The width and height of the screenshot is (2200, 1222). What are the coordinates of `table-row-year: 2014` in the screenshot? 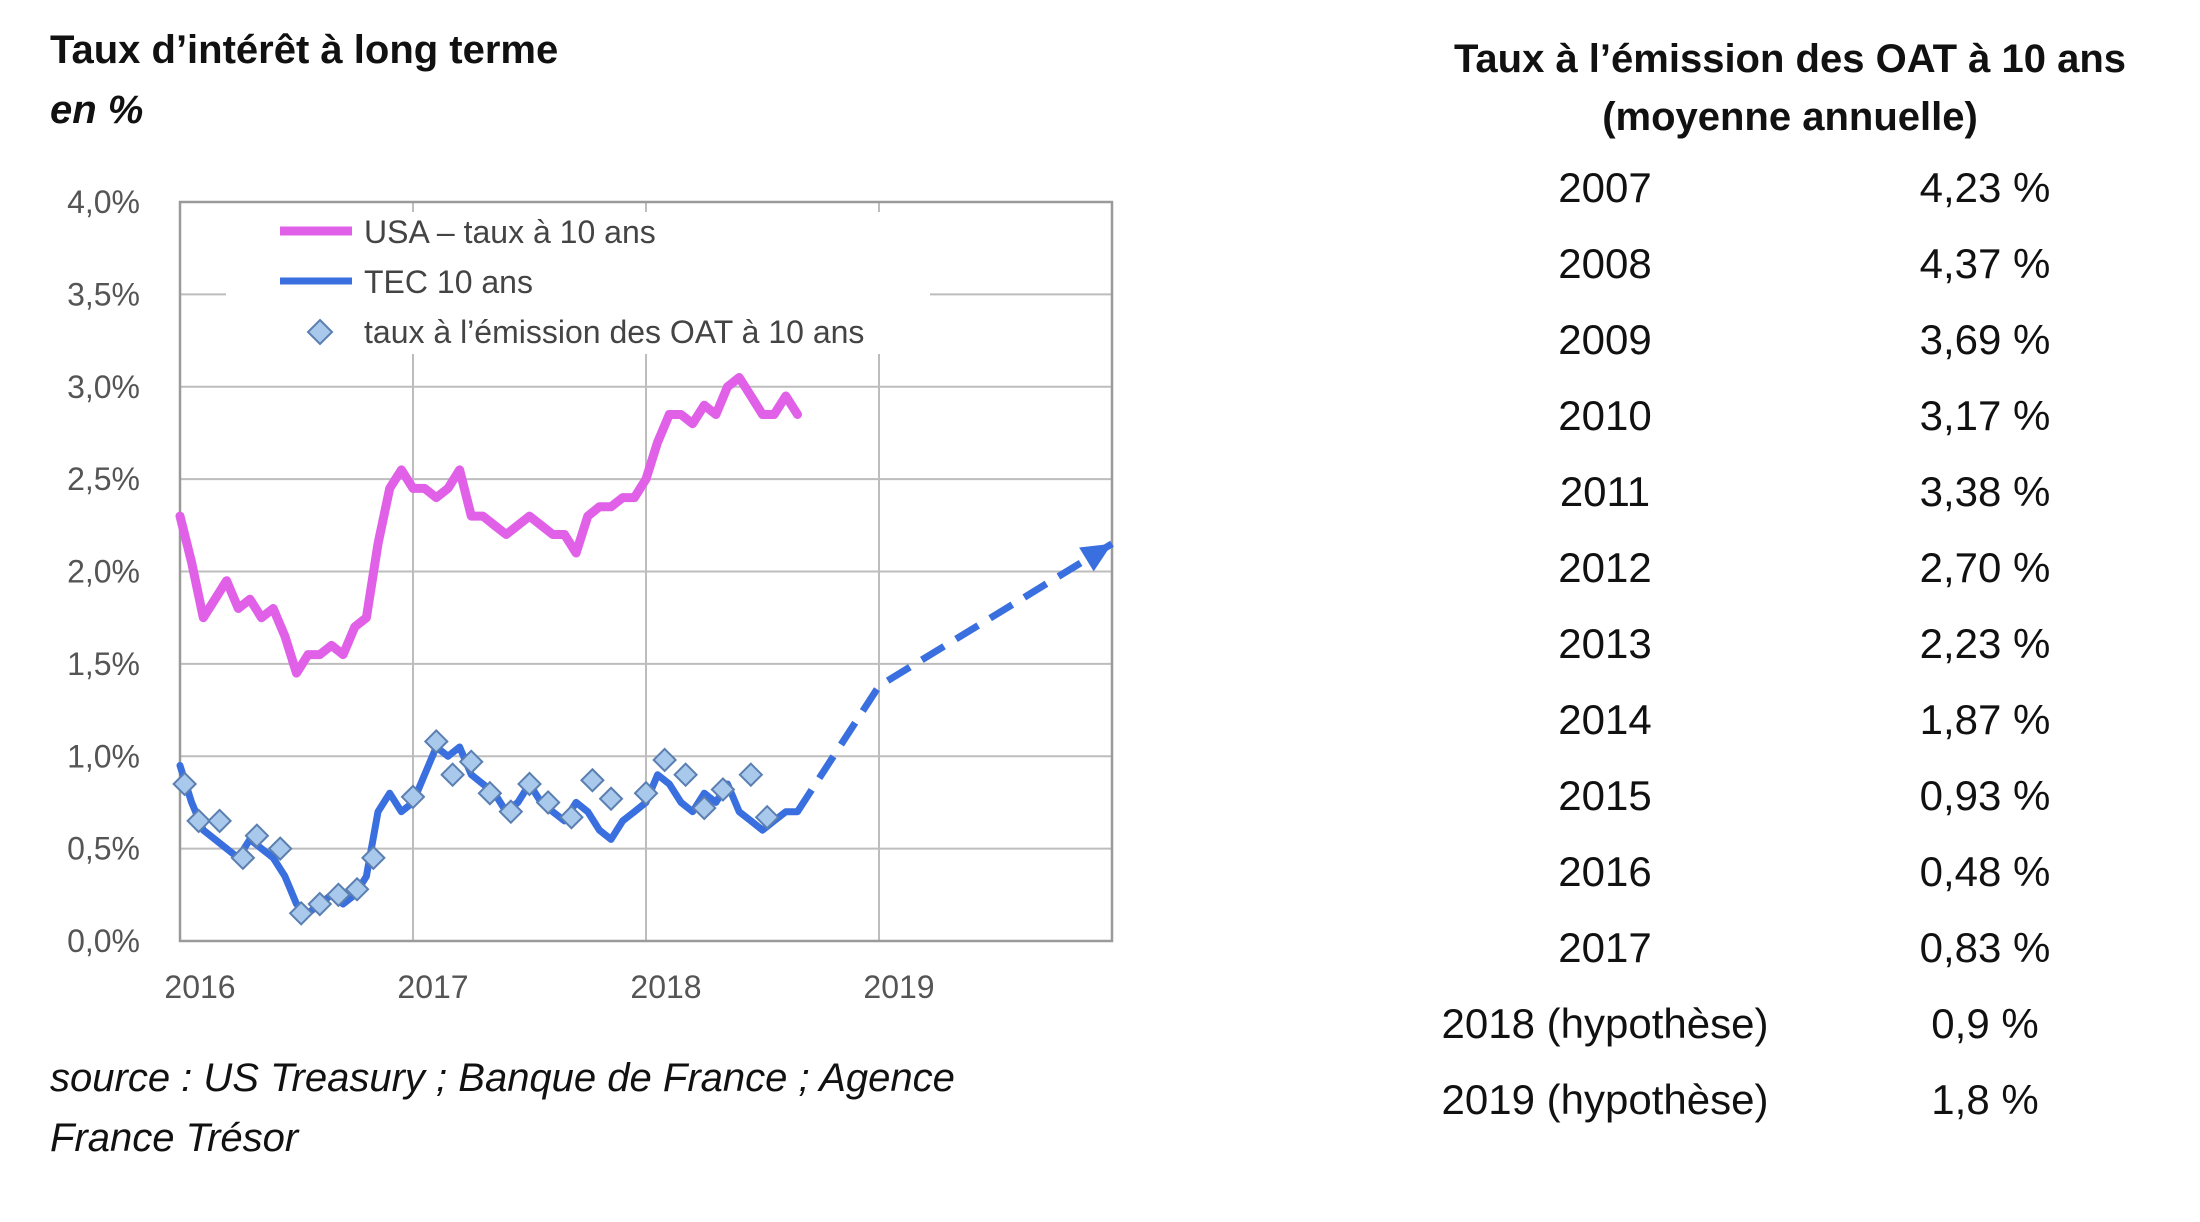 It's located at (1605, 719).